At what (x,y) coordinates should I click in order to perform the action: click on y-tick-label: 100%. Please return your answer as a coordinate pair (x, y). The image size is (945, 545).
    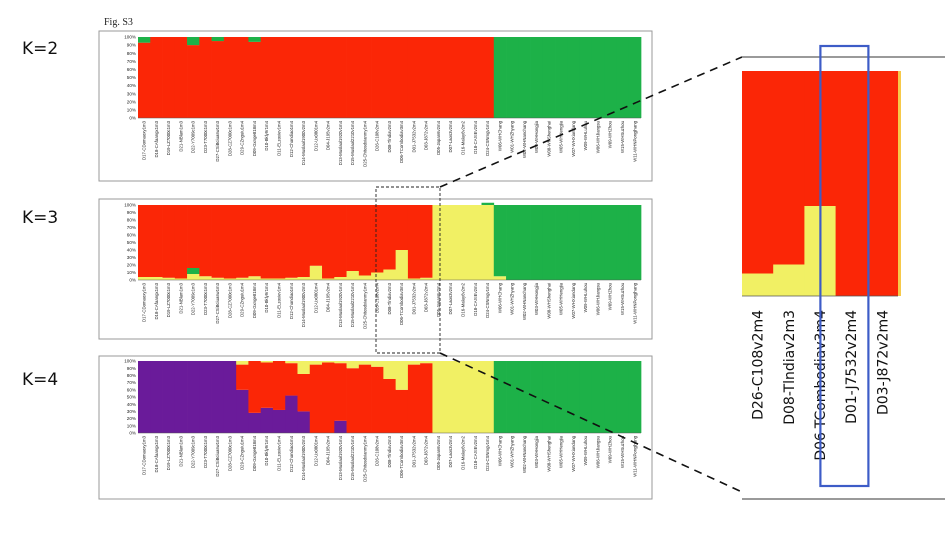
    Looking at the image, I should click on (130, 37).